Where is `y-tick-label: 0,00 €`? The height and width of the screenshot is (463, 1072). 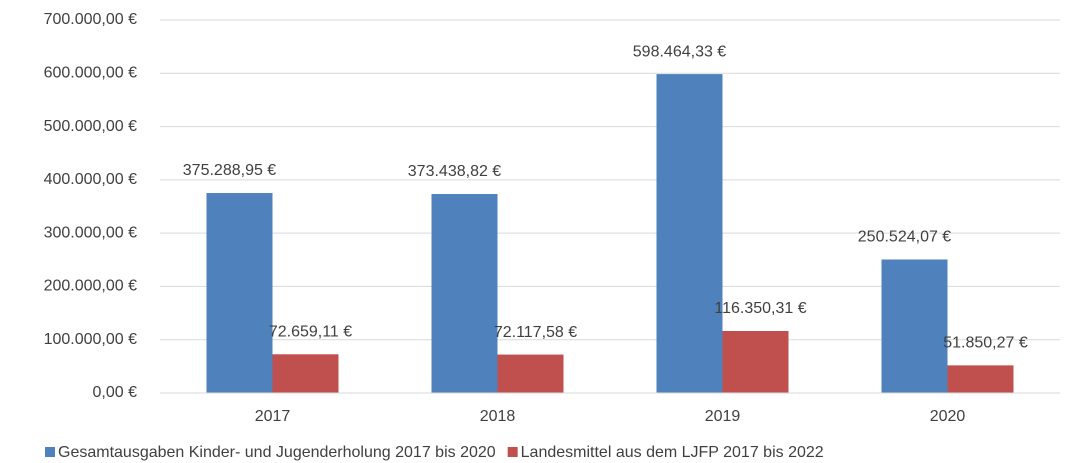
y-tick-label: 0,00 € is located at coordinates (115, 392).